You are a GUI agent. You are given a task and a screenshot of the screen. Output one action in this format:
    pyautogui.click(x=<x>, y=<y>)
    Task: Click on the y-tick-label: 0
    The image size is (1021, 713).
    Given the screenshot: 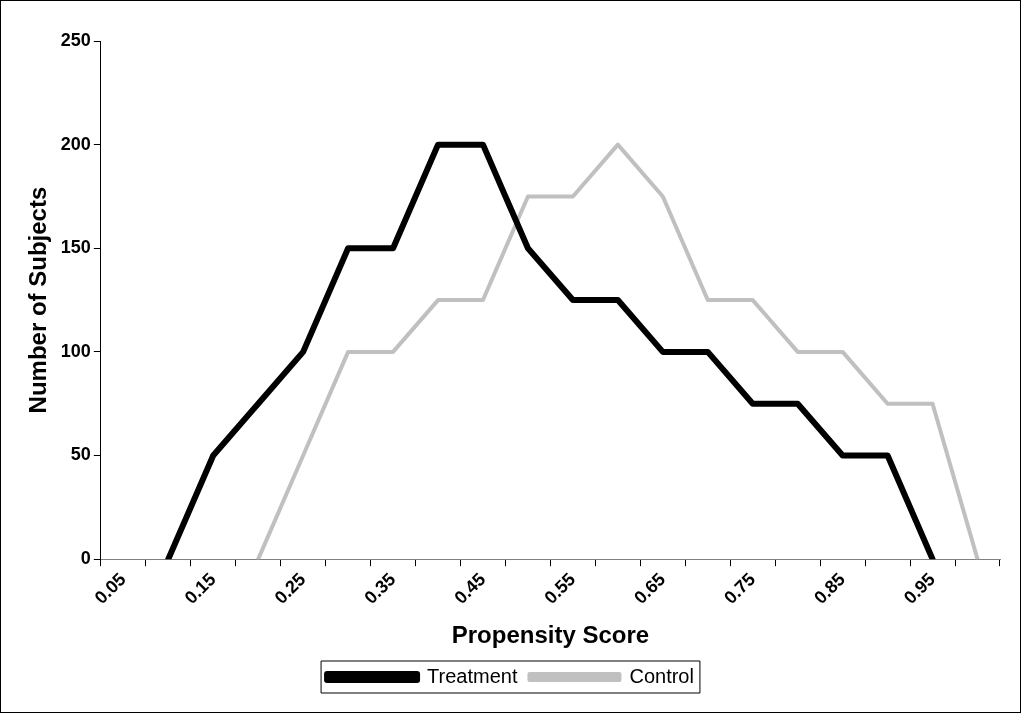 What is the action you would take?
    pyautogui.click(x=85, y=558)
    